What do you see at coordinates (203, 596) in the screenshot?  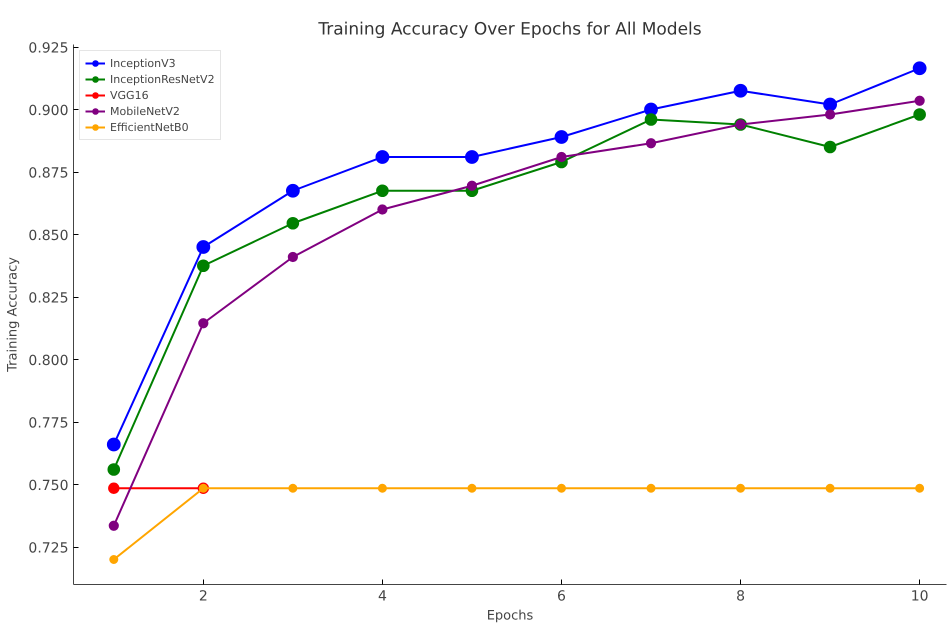 I see `x-tick-label: 2` at bounding box center [203, 596].